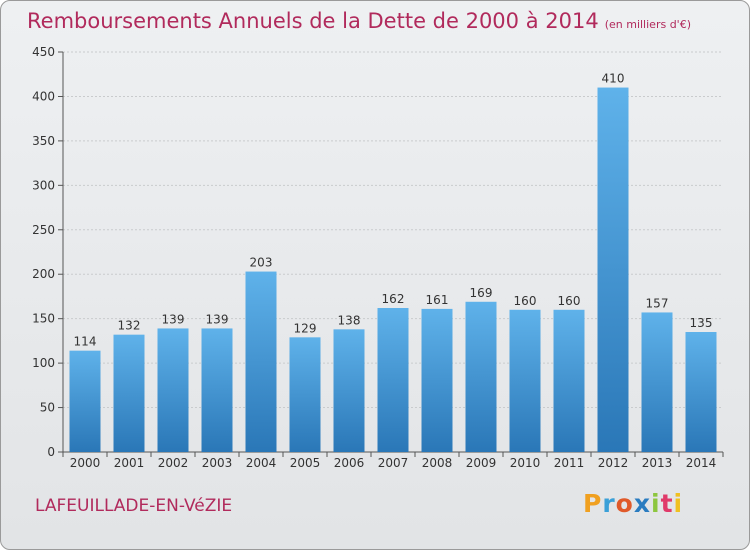 The image size is (750, 550). What do you see at coordinates (349, 320) in the screenshot?
I see `value-label: 138` at bounding box center [349, 320].